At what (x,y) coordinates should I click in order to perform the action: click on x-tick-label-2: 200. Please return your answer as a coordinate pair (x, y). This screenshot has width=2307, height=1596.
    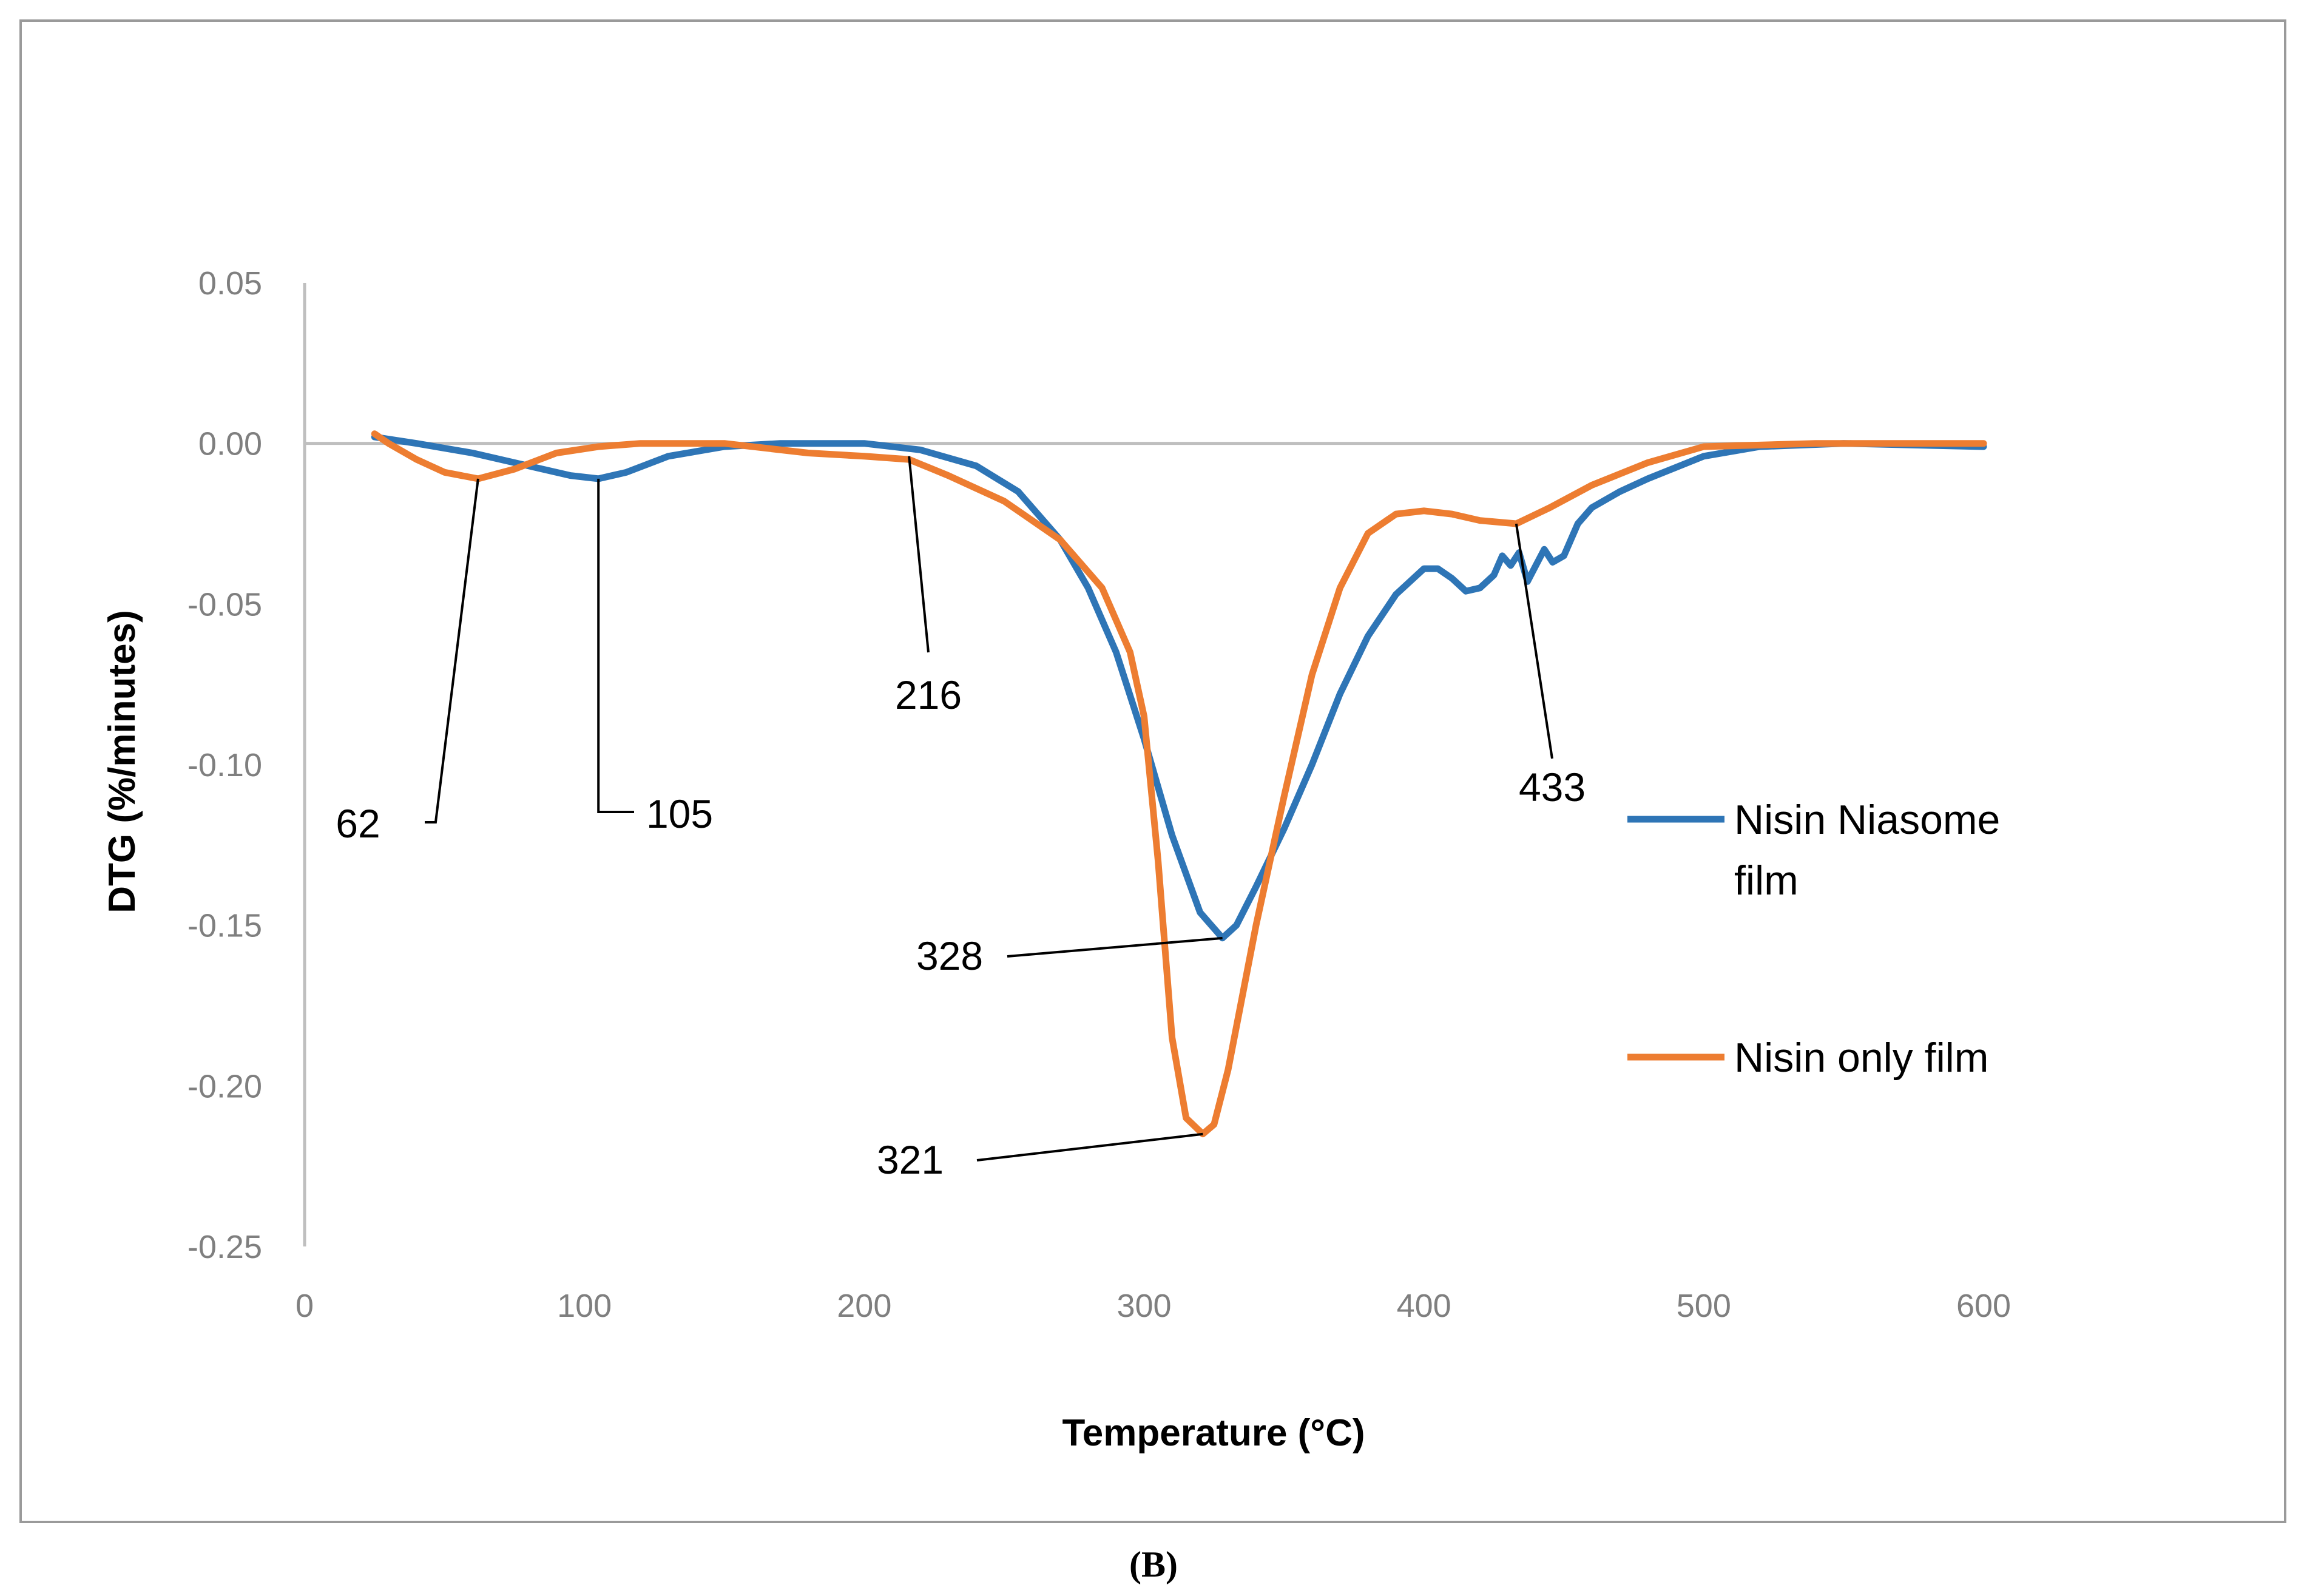
    Looking at the image, I should click on (864, 1306).